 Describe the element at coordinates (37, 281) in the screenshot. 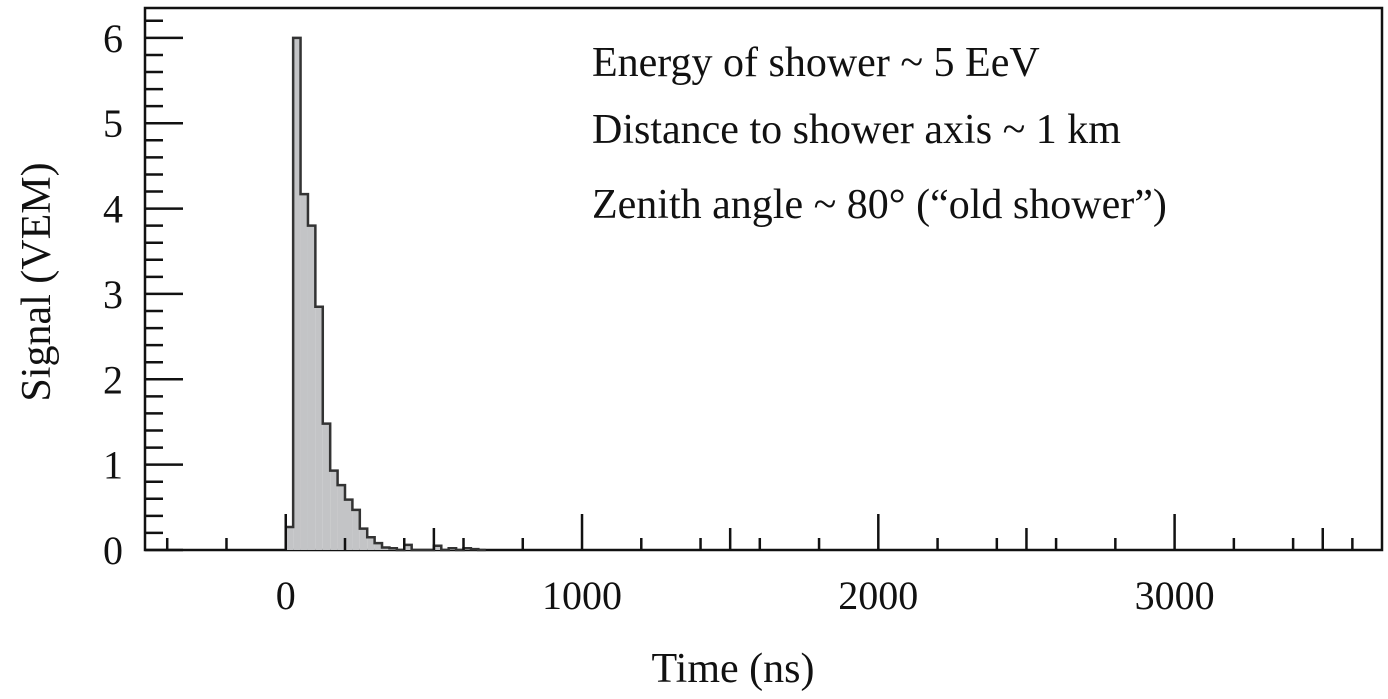

I see `y-axis-title: Signal (VEM)` at that location.